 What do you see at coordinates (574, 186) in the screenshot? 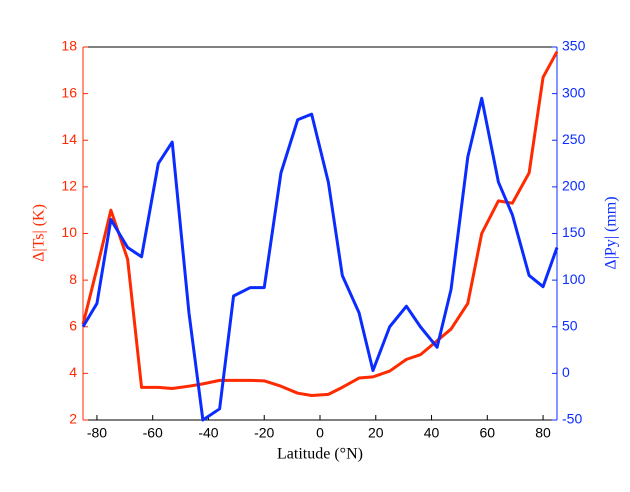
I see `y2-tick-label: 200` at bounding box center [574, 186].